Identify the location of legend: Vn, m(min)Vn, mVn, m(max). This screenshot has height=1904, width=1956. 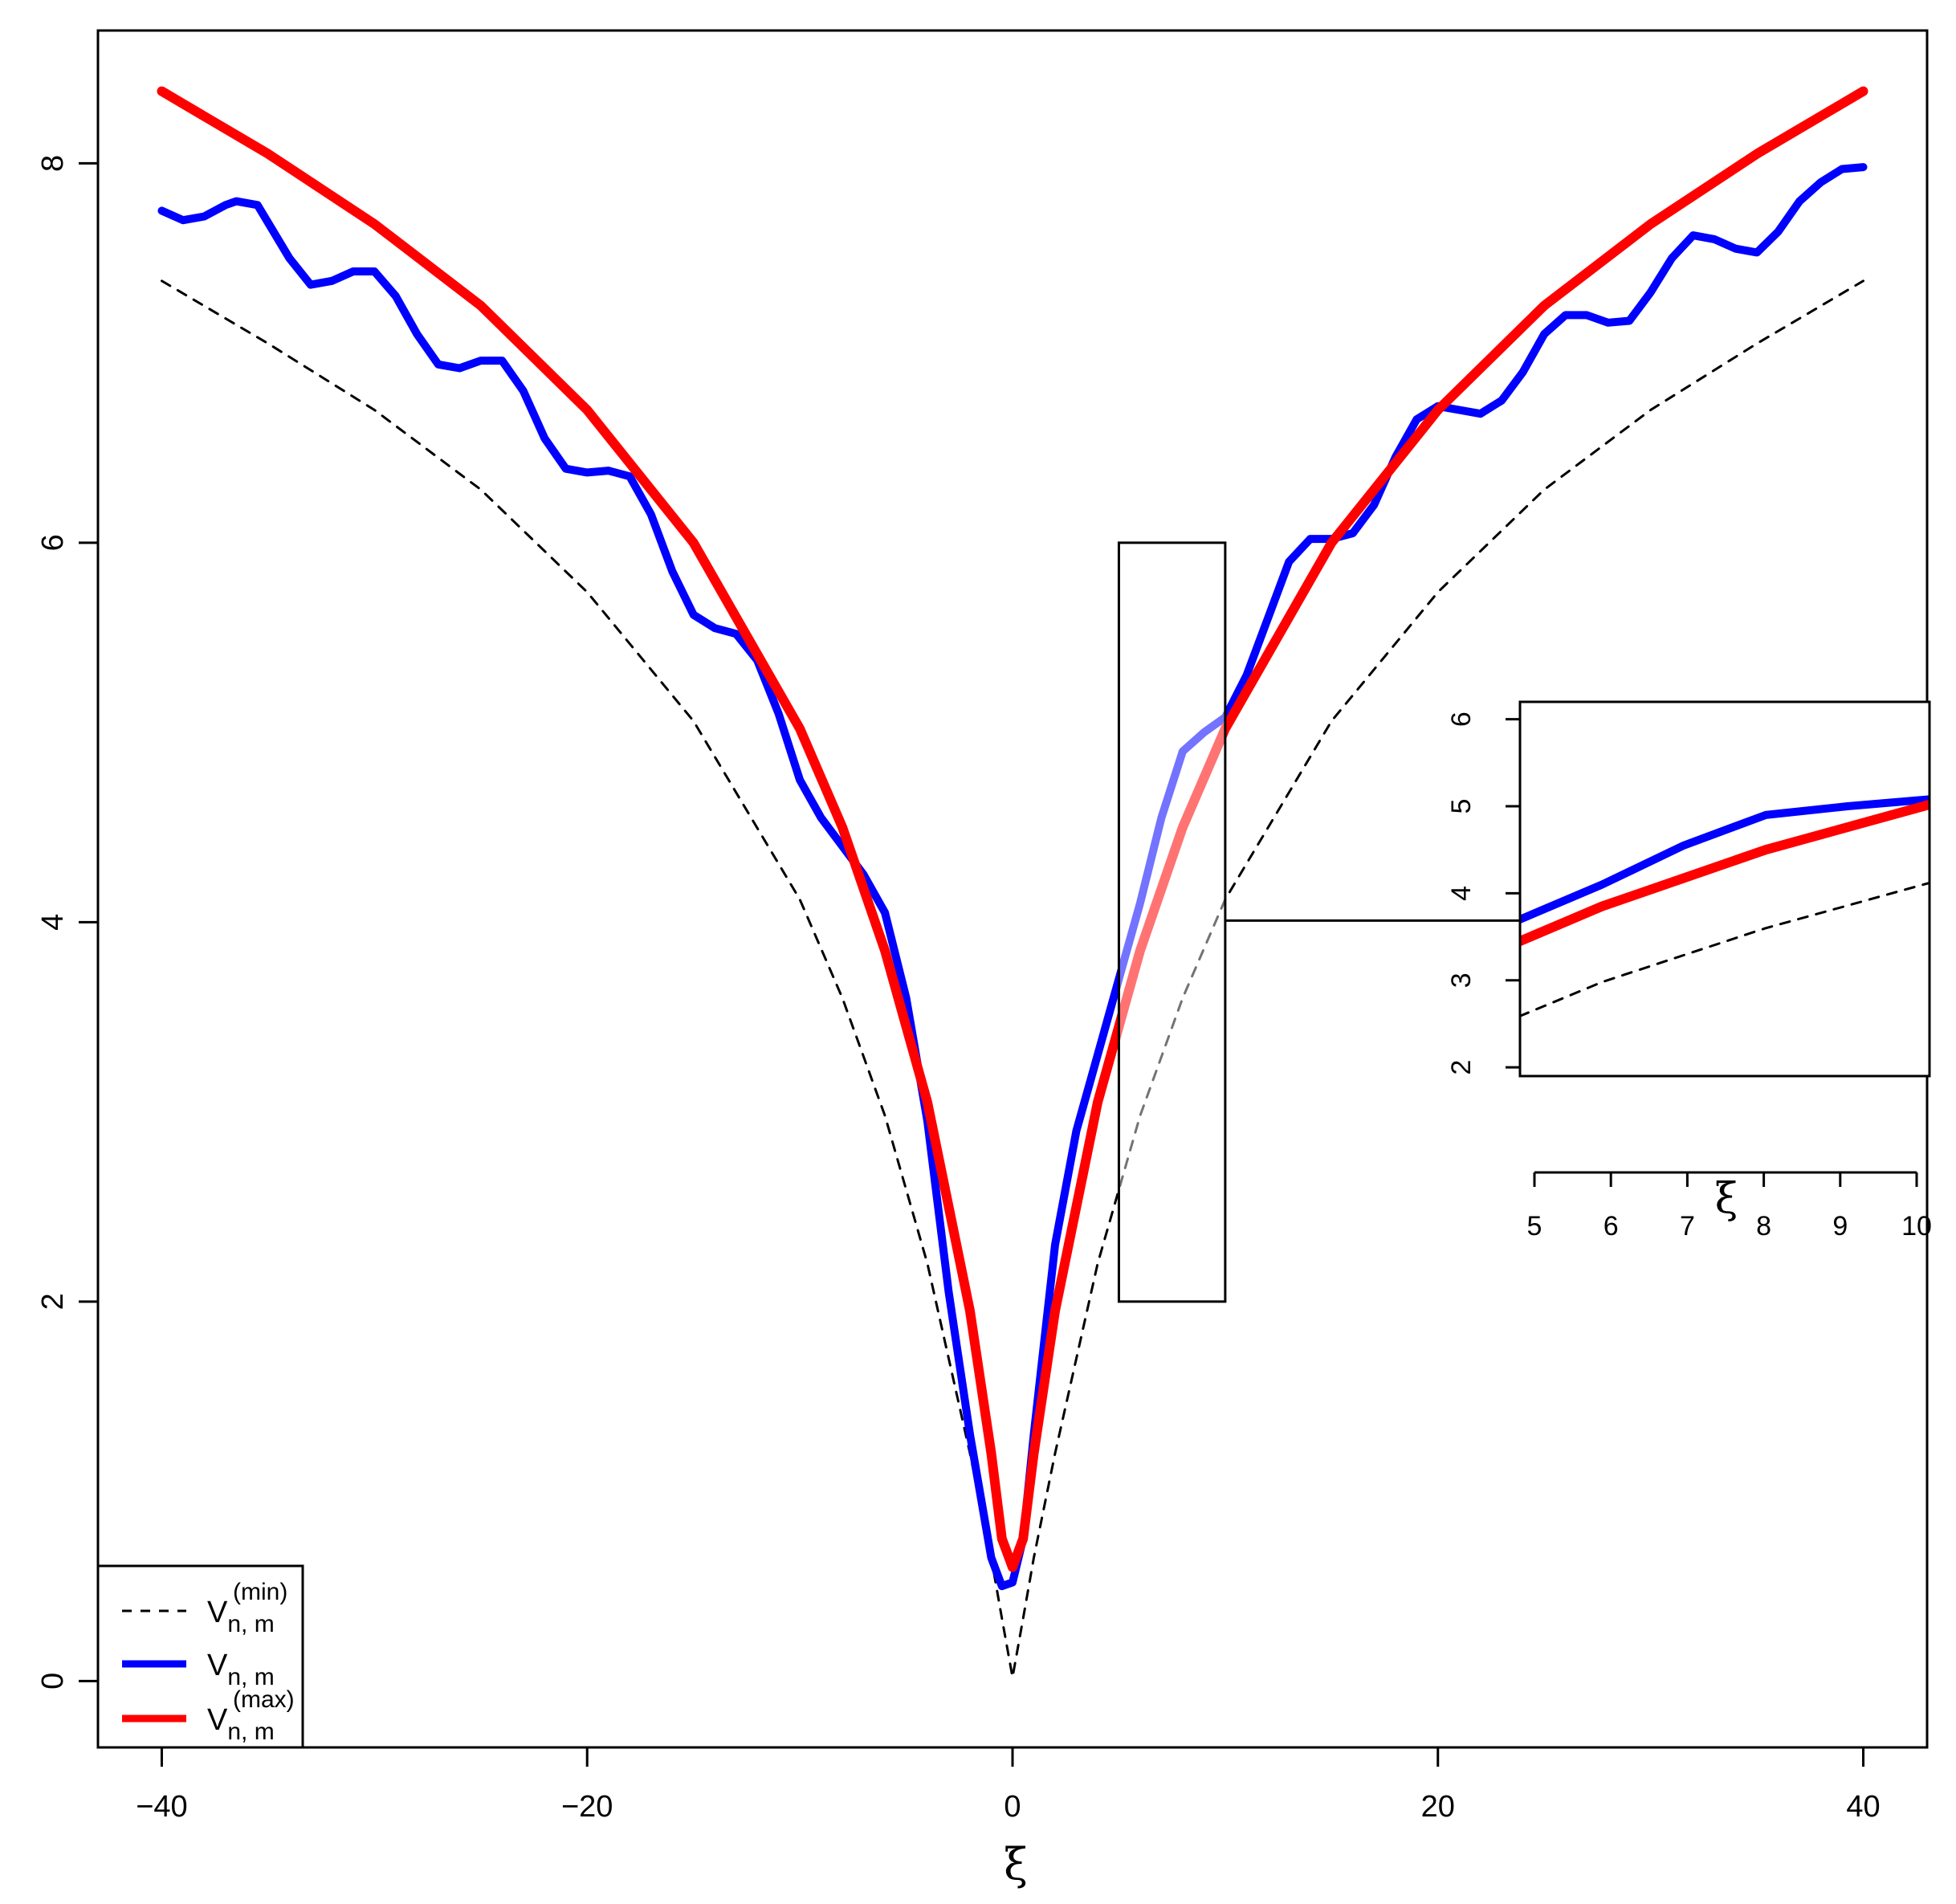
(208, 1662).